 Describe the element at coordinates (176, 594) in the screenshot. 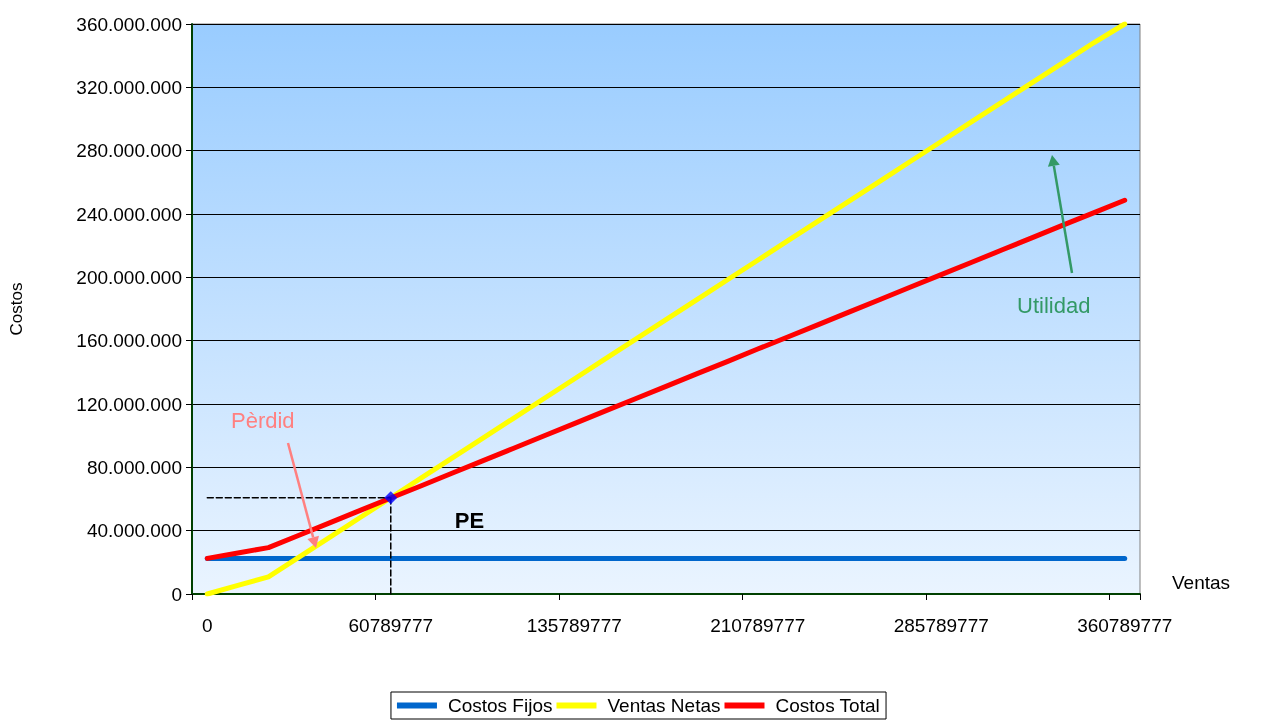

I see `y-tick-label: 0` at that location.